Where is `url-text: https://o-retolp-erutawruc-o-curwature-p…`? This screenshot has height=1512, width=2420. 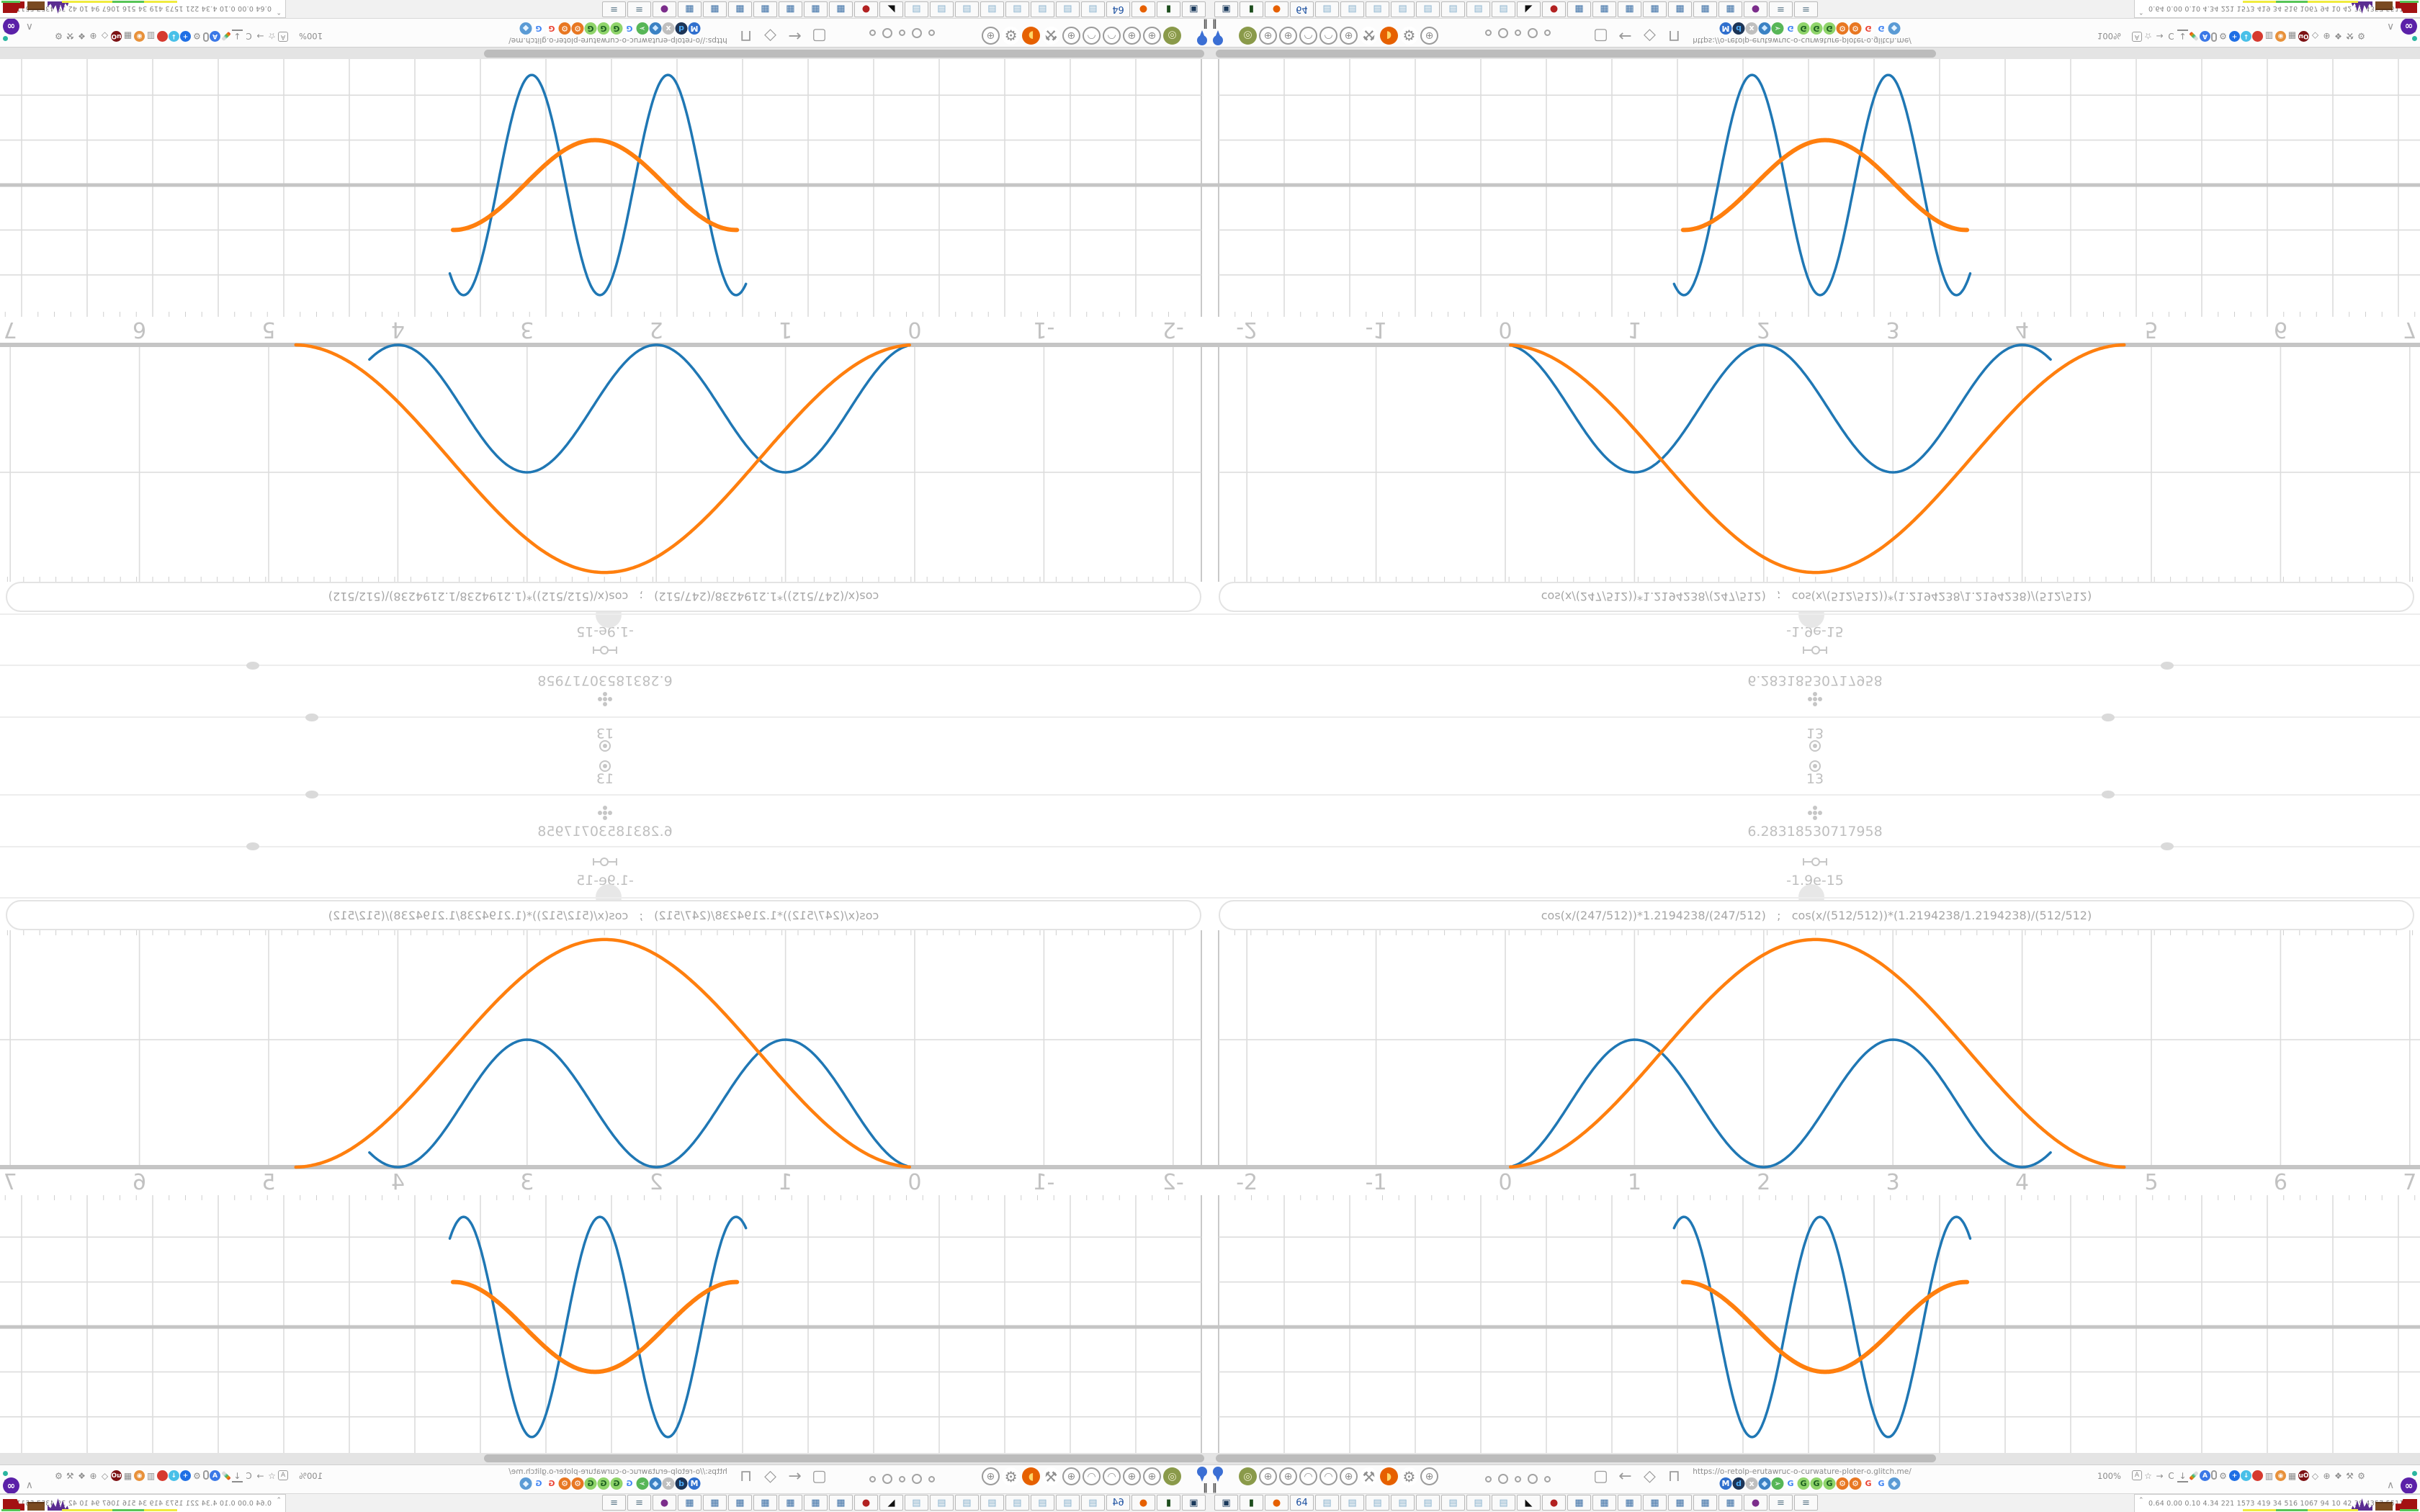 url-text: https://o-retolp-erutawruc-o-curwature-p… is located at coordinates (1802, 1471).